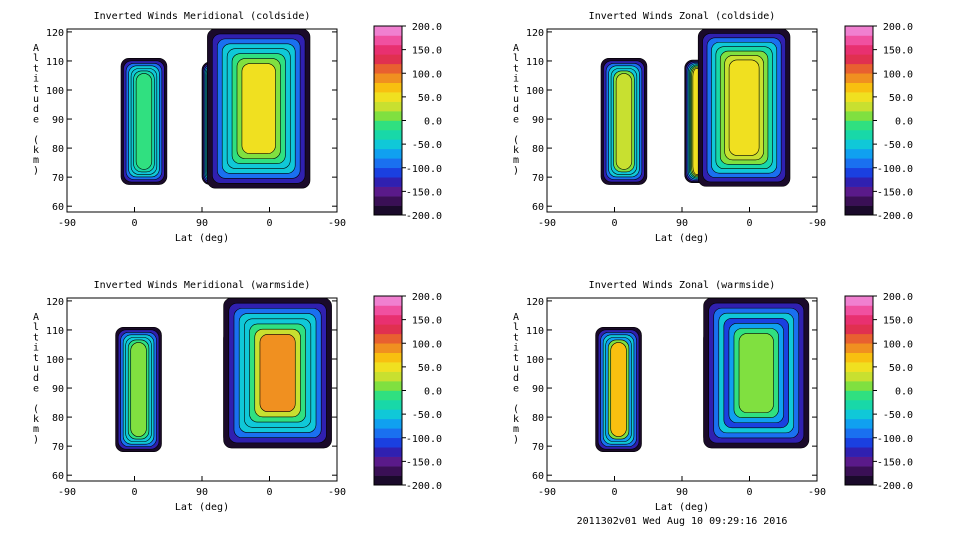 This screenshot has width=960, height=540. I want to click on y-tick-label: 120, so click(535, 33).